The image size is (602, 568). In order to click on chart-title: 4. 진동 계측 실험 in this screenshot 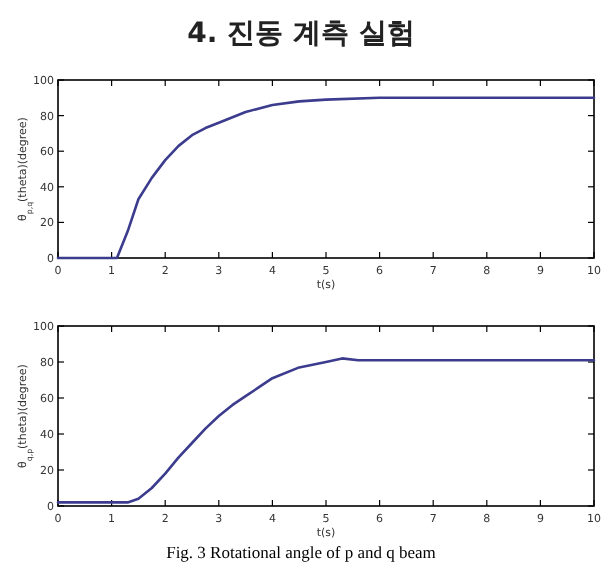, I will do `click(301, 34)`.